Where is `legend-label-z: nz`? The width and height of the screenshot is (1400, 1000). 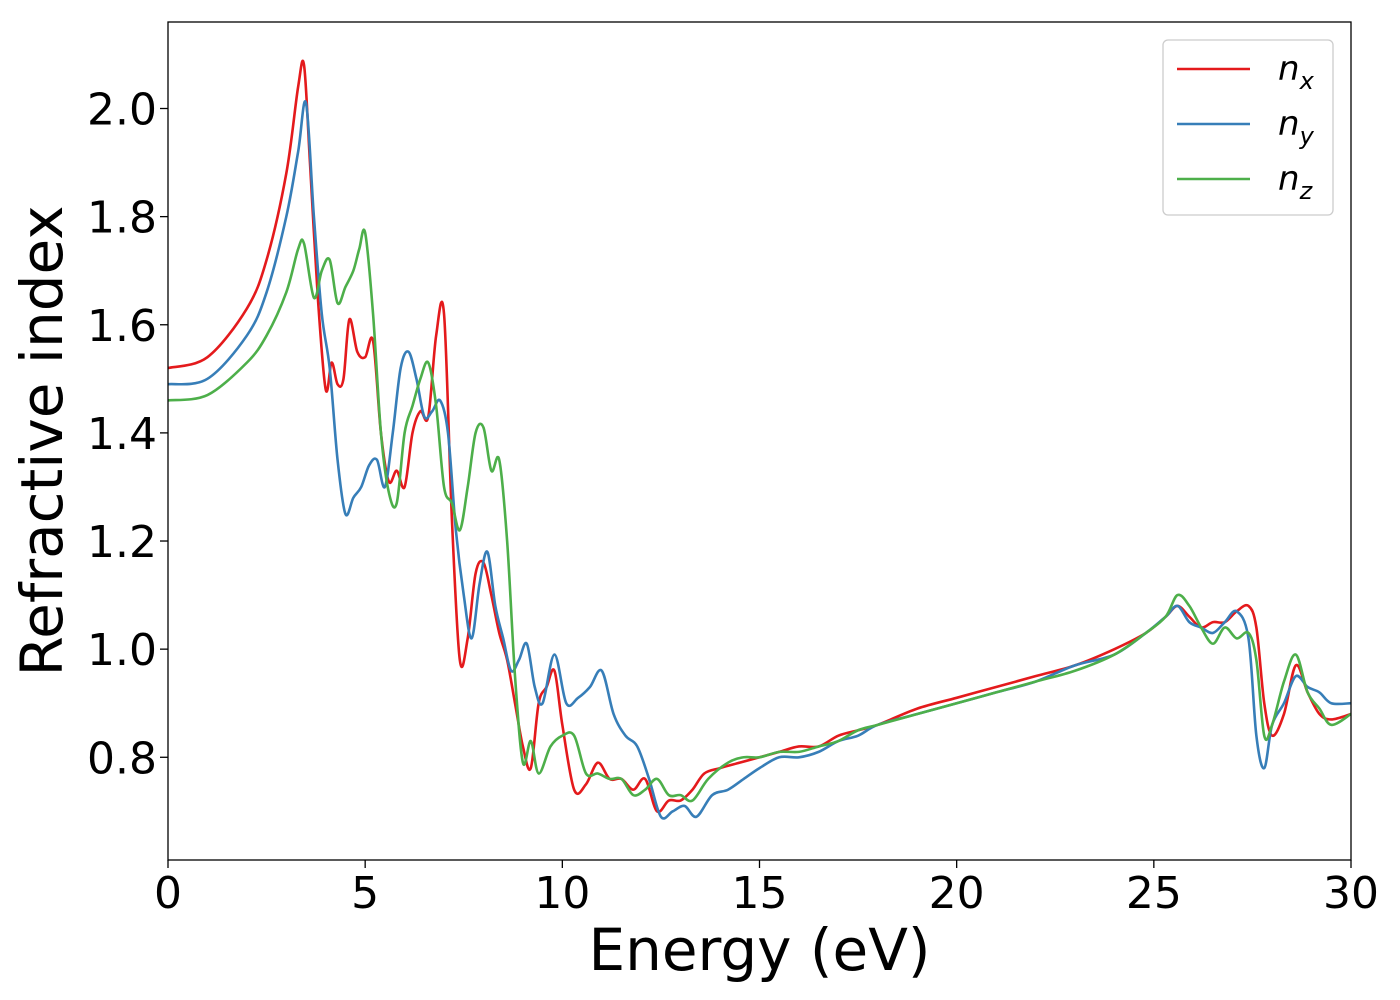
legend-label-z: nz is located at coordinates (1296, 182).